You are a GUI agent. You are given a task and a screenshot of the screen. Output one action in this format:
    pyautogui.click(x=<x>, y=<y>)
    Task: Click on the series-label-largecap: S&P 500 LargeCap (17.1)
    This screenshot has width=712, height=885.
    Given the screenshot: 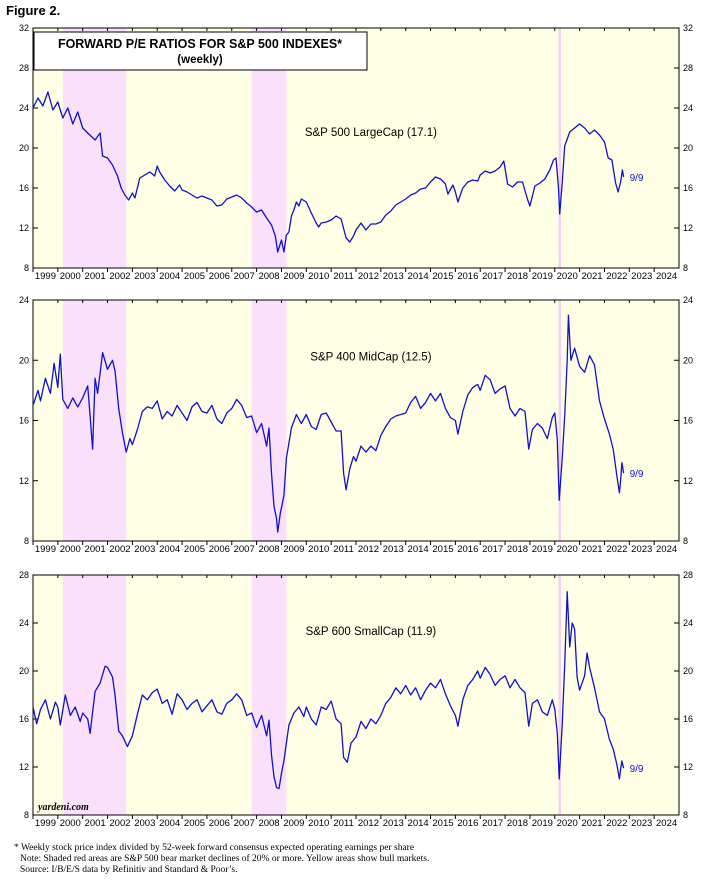 What is the action you would take?
    pyautogui.click(x=371, y=133)
    